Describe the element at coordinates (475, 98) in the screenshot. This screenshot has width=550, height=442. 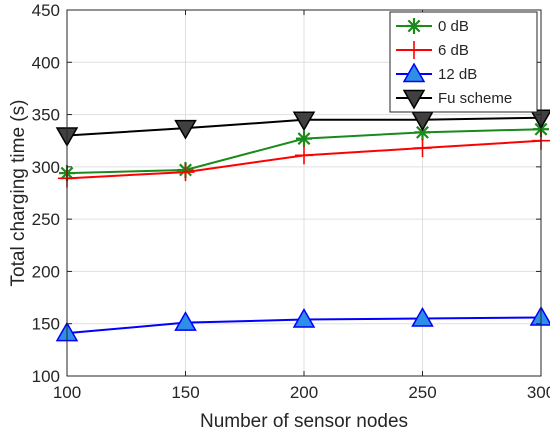
I see `legend-label: Fu scheme` at that location.